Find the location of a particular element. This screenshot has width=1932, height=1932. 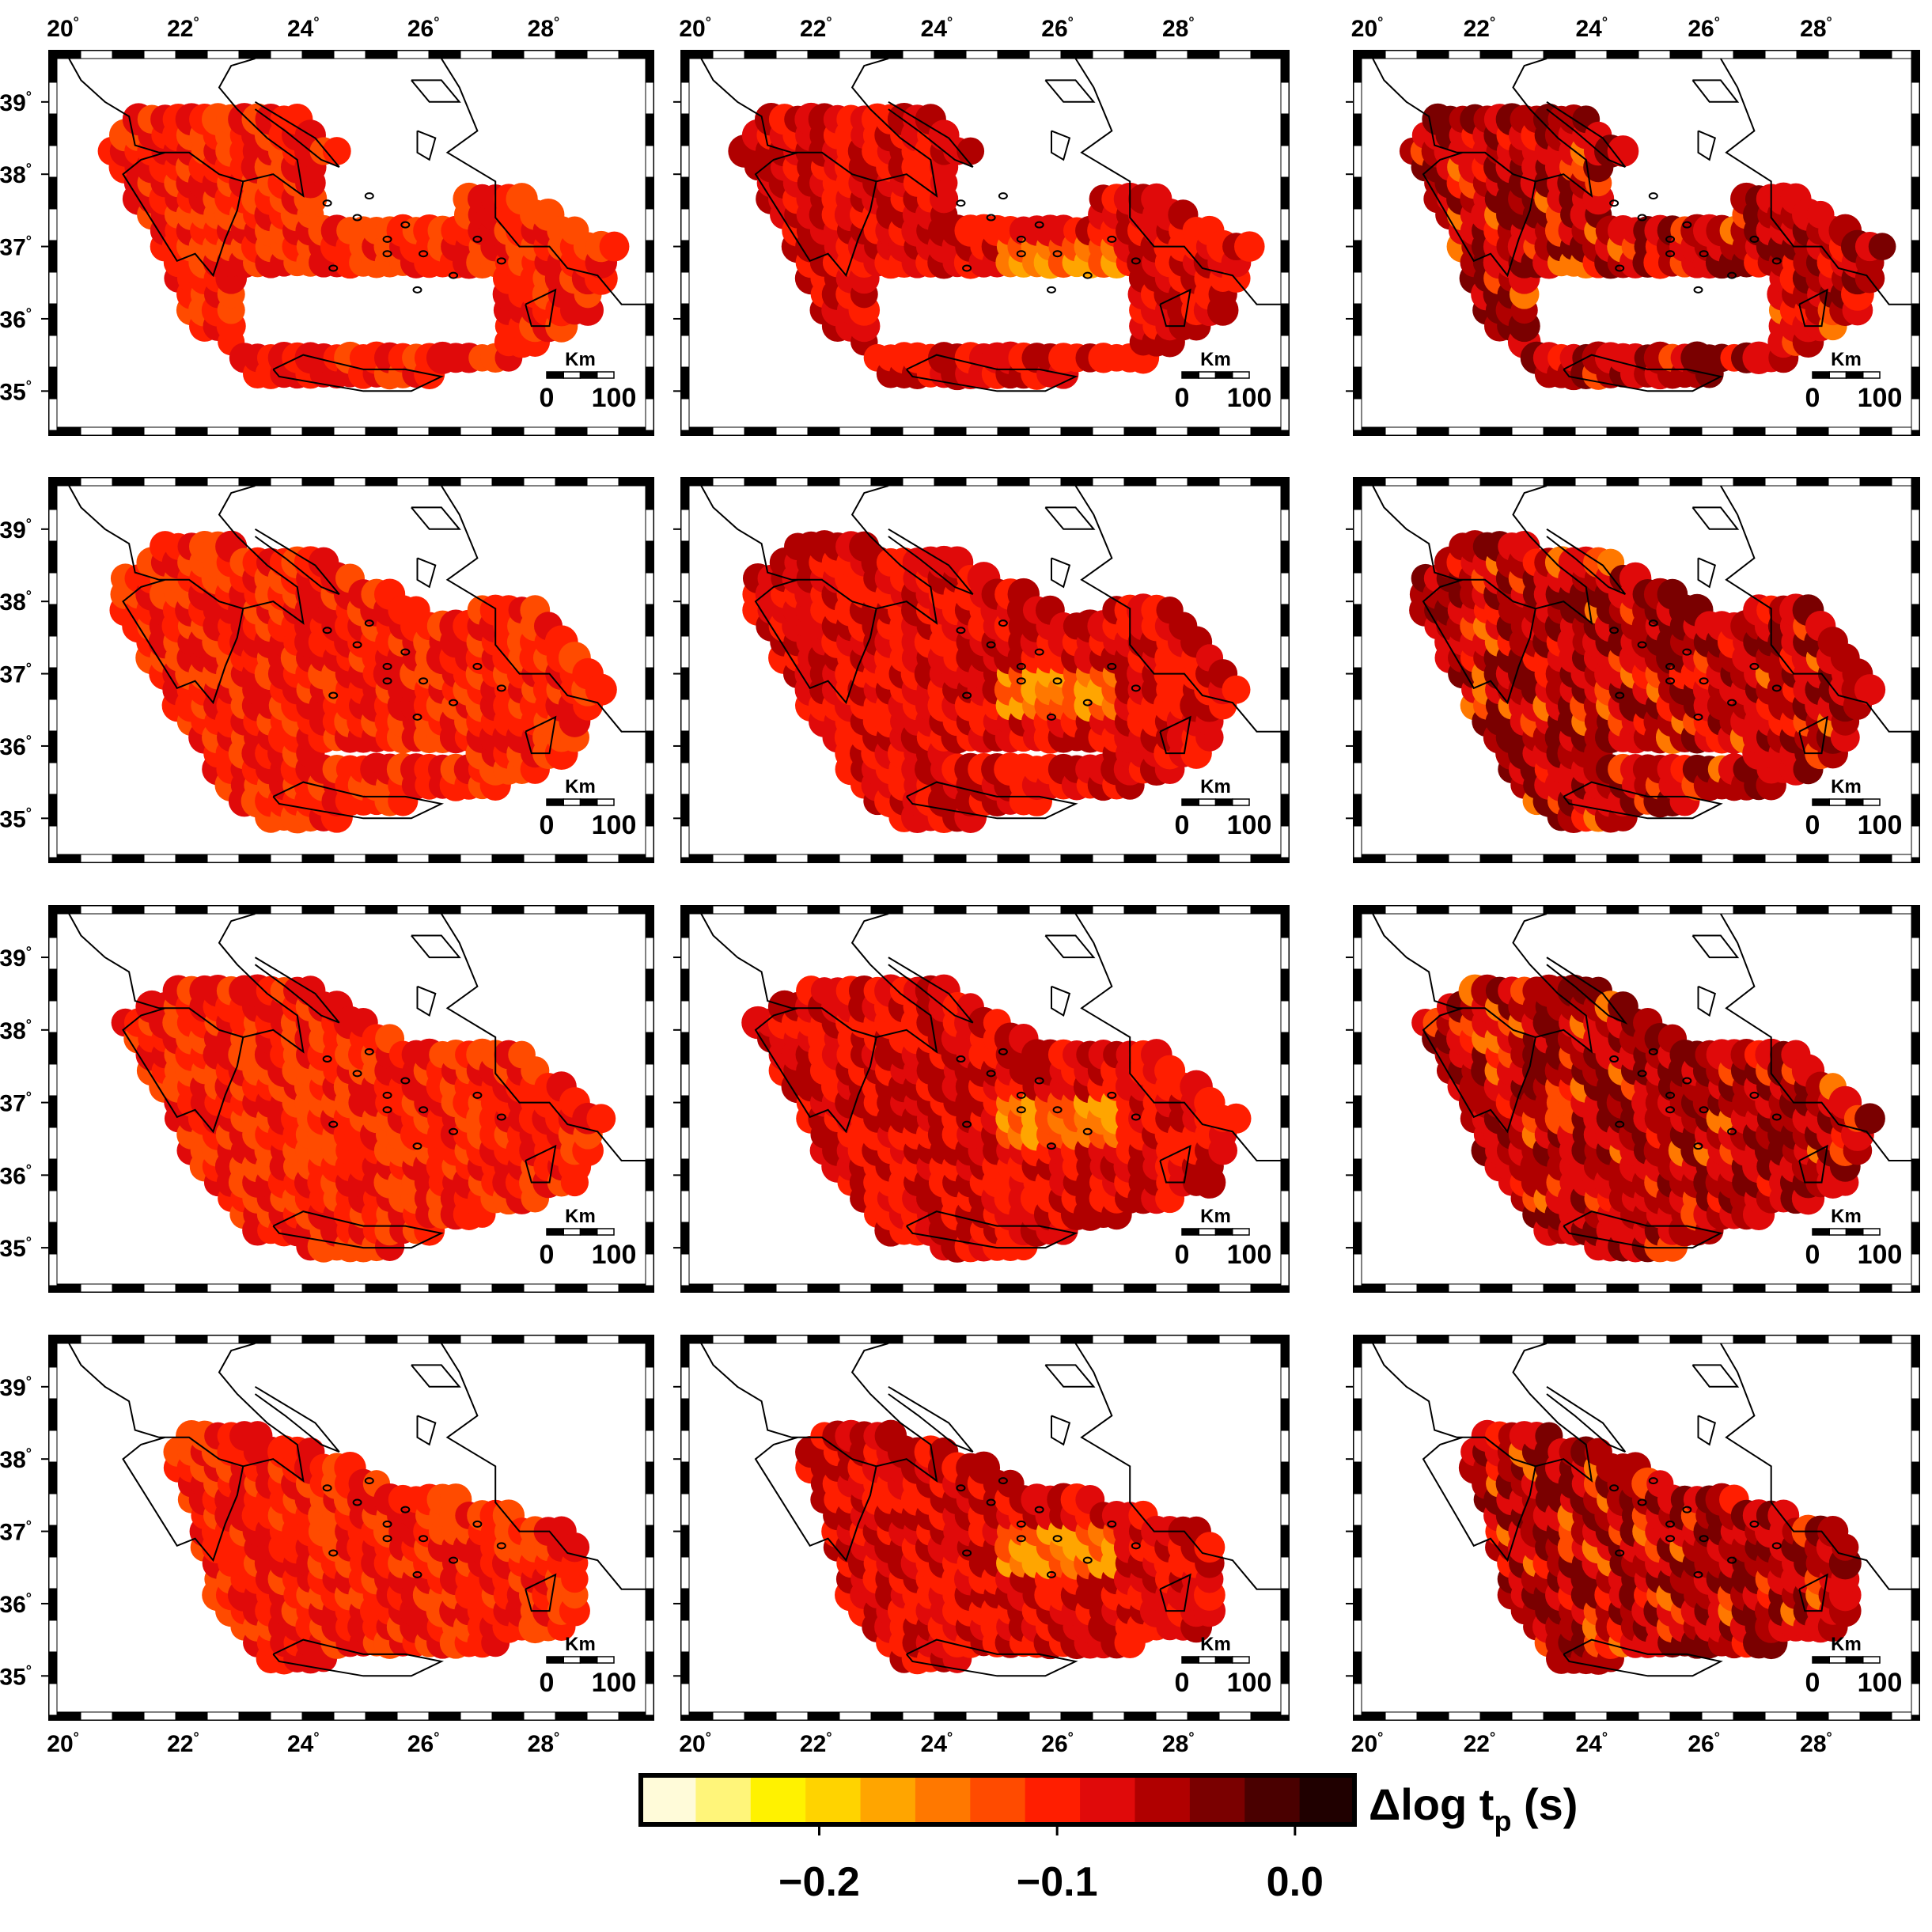

colorbar-tick-label: −0.1 is located at coordinates (1057, 1882).